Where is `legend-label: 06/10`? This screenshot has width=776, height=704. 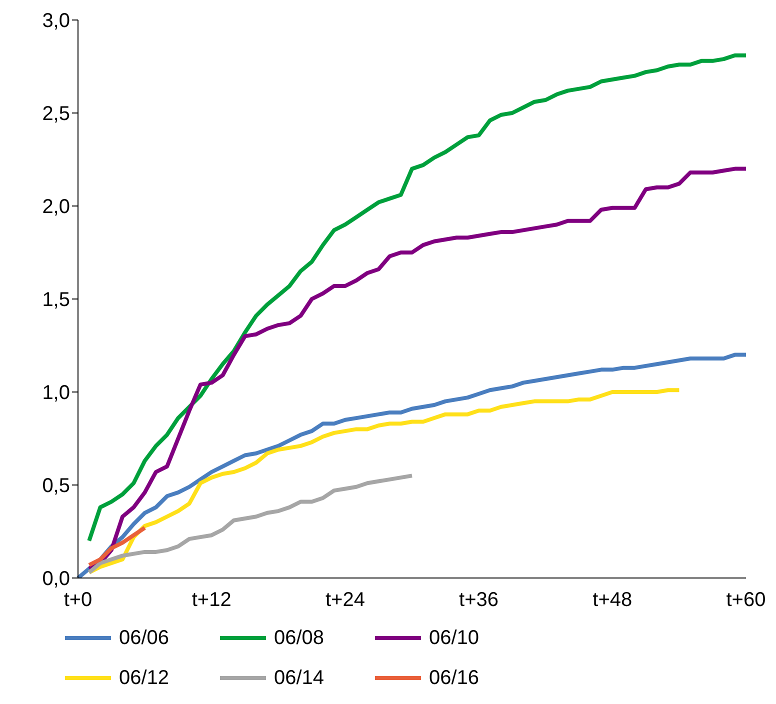
legend-label: 06/10 is located at coordinates (454, 638).